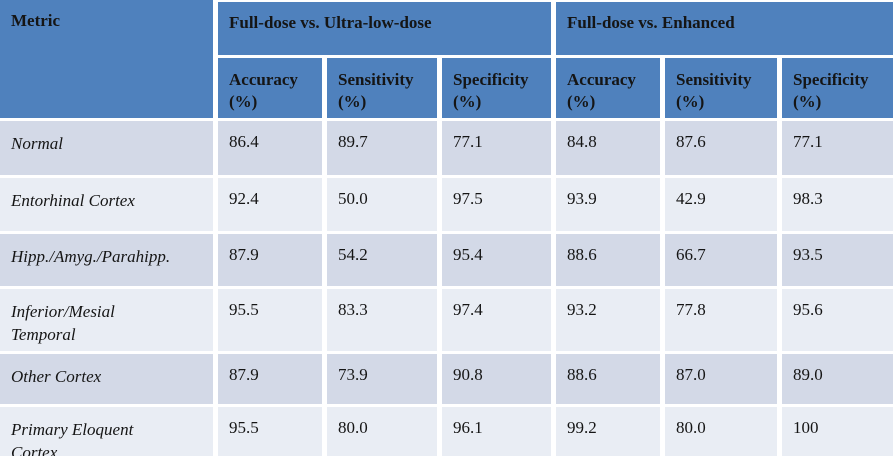 This screenshot has height=456, width=893. What do you see at coordinates (837, 261) in the screenshot?
I see `value-cell: 93.5` at bounding box center [837, 261].